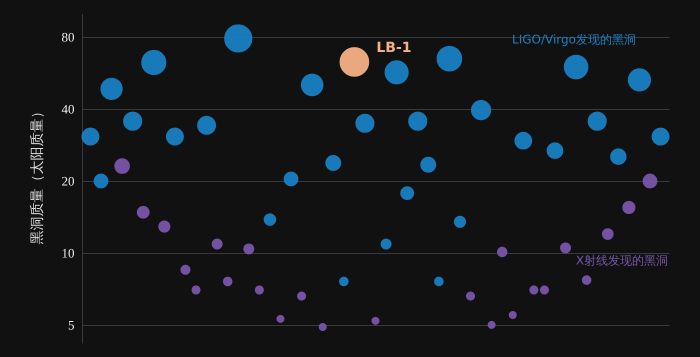 The image size is (700, 357). What do you see at coordinates (38, 174) in the screenshot?
I see `y-axis-title: 黑洞质量（太阳质量）` at bounding box center [38, 174].